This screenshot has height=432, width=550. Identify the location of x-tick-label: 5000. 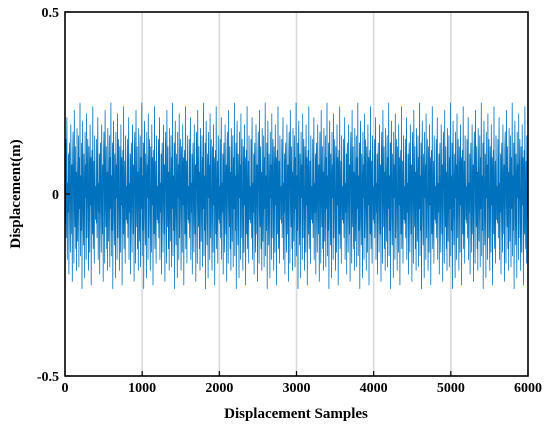
(451, 388).